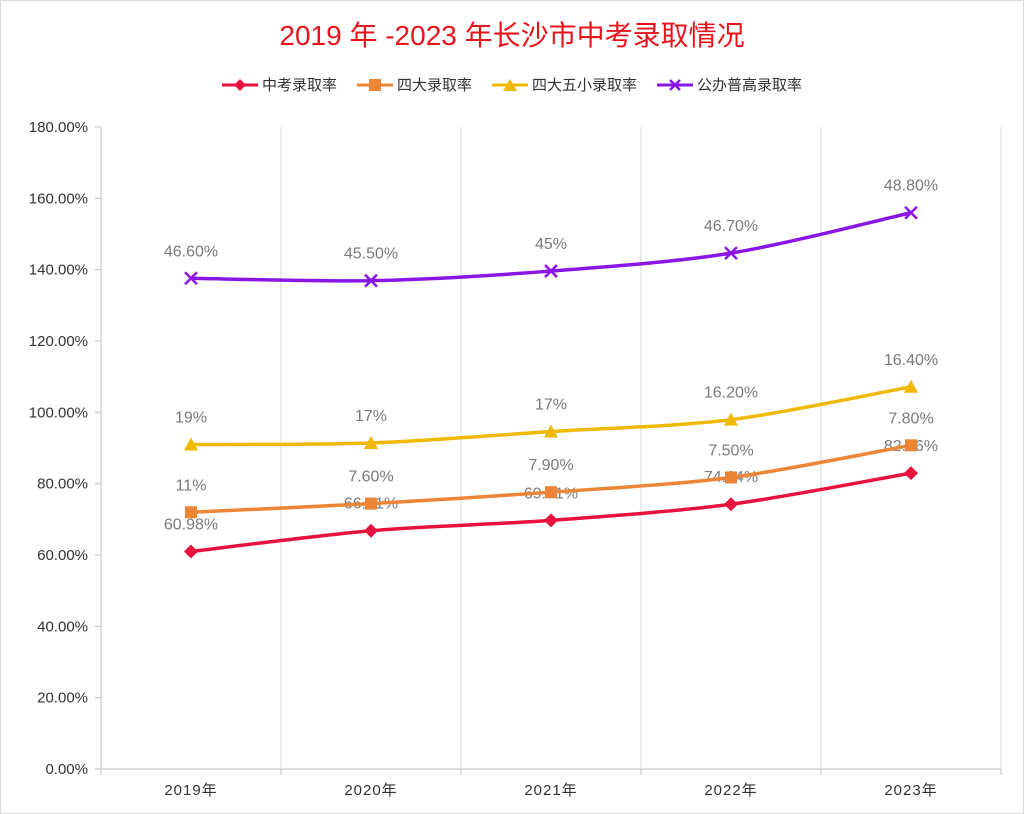  Describe the element at coordinates (371, 254) in the screenshot. I see `data-label: 45.50%` at that location.